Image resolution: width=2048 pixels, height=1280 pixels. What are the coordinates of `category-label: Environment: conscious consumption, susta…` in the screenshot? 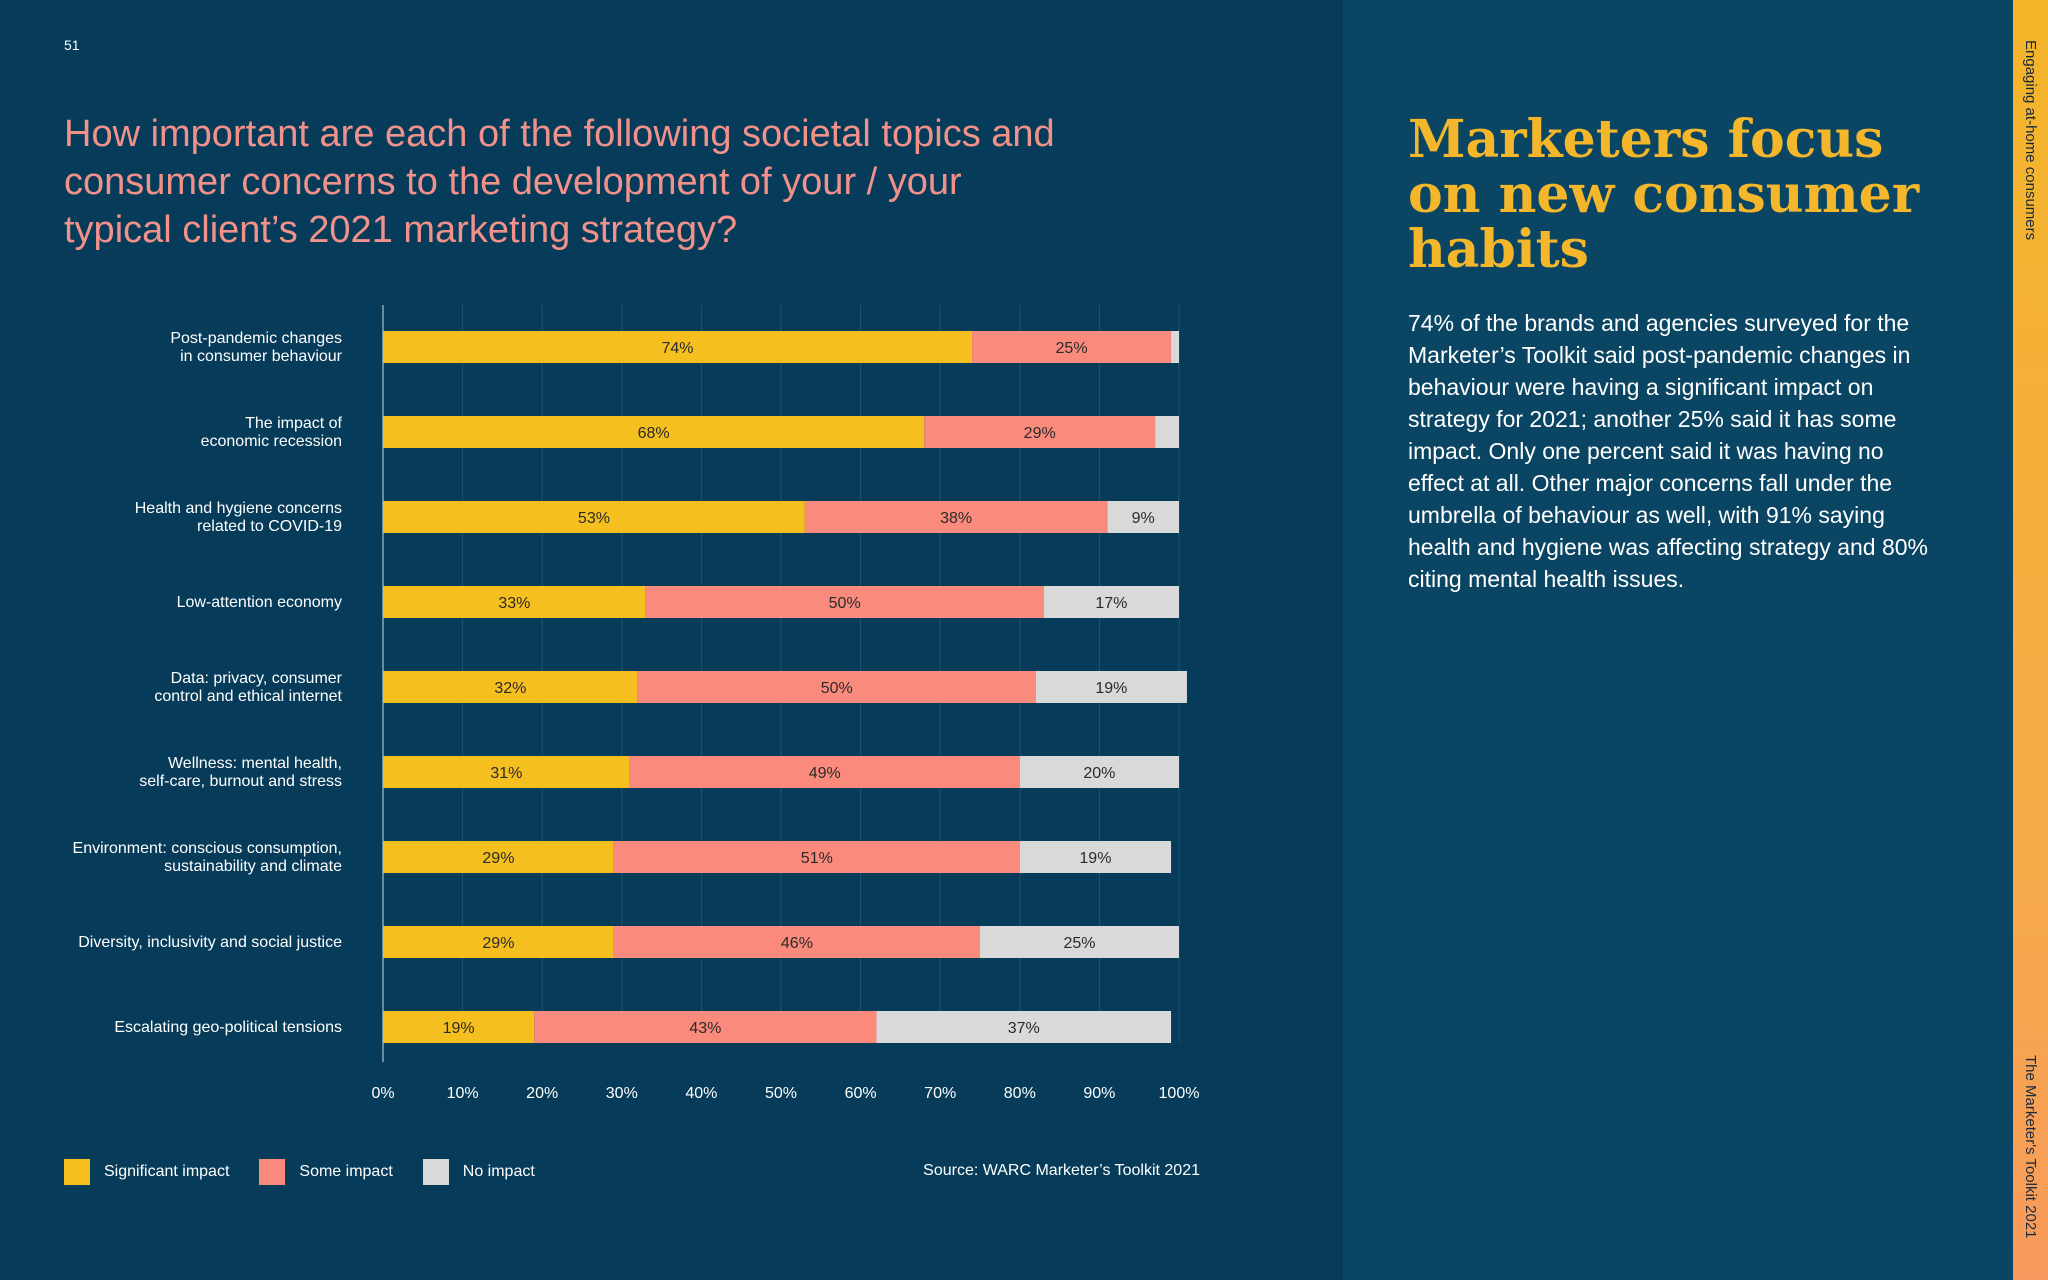 It's located at (208, 857).